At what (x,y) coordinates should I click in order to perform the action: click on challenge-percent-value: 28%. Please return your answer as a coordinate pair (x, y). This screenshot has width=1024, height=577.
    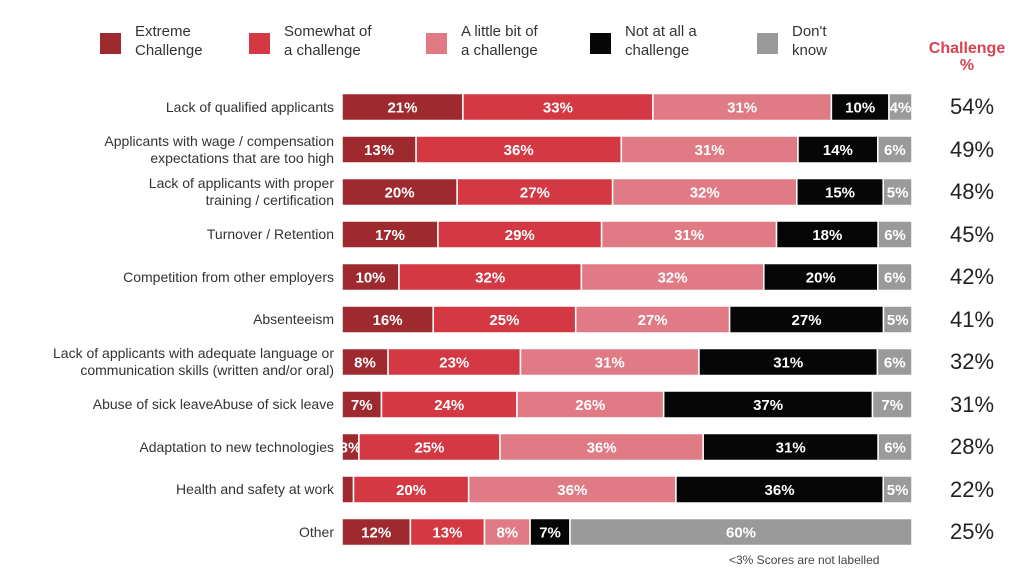
    Looking at the image, I should click on (972, 446).